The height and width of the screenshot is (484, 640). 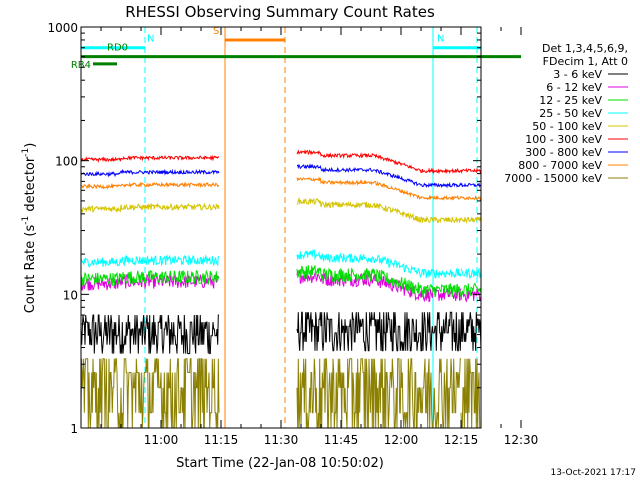 I want to click on y-axis-label: Count Rate (s-1 detector-1), so click(x=29, y=228).